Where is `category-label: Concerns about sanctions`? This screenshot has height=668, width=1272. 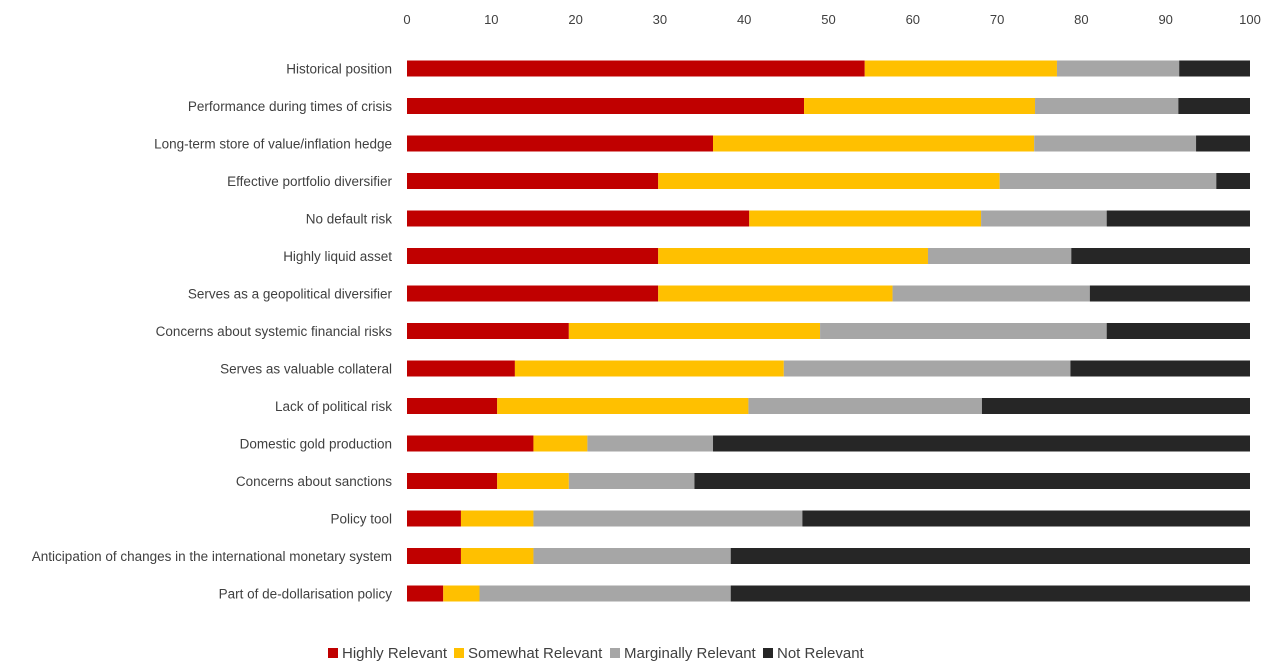 category-label: Concerns about sanctions is located at coordinates (314, 481).